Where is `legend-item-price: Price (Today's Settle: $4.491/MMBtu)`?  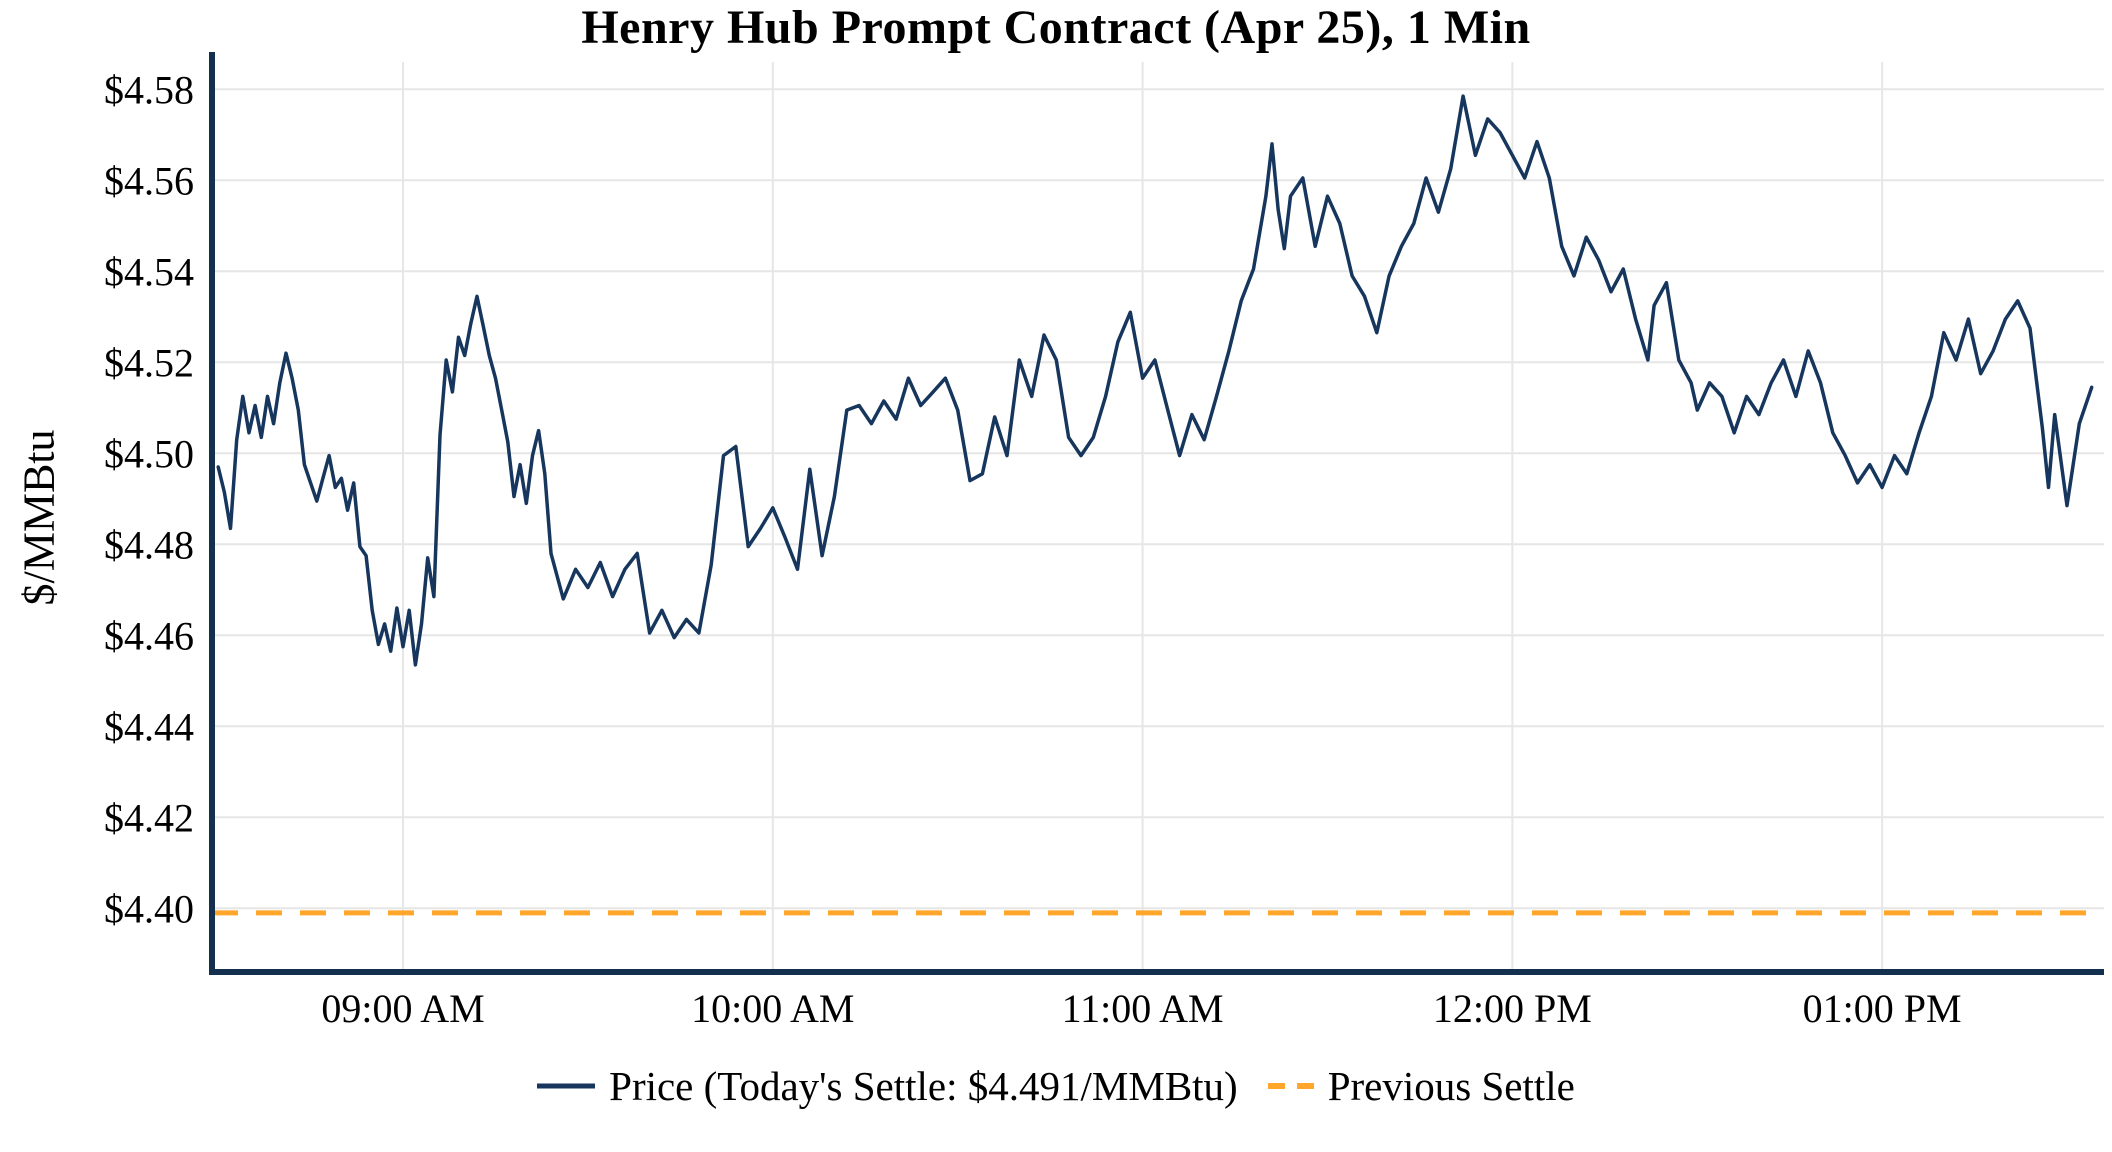
legend-item-price: Price (Today's Settle: $4.491/MMBtu) is located at coordinates (887, 1086).